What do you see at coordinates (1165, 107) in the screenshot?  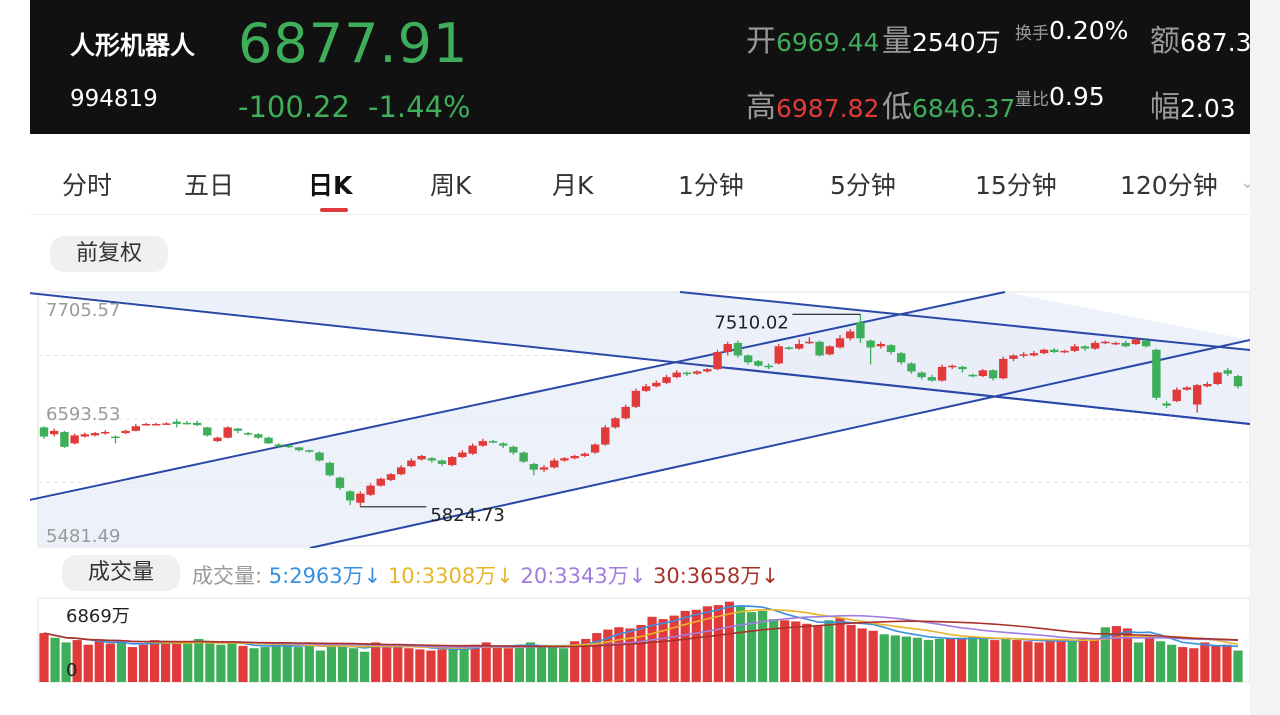 I see `amplitude-label: 幅` at bounding box center [1165, 107].